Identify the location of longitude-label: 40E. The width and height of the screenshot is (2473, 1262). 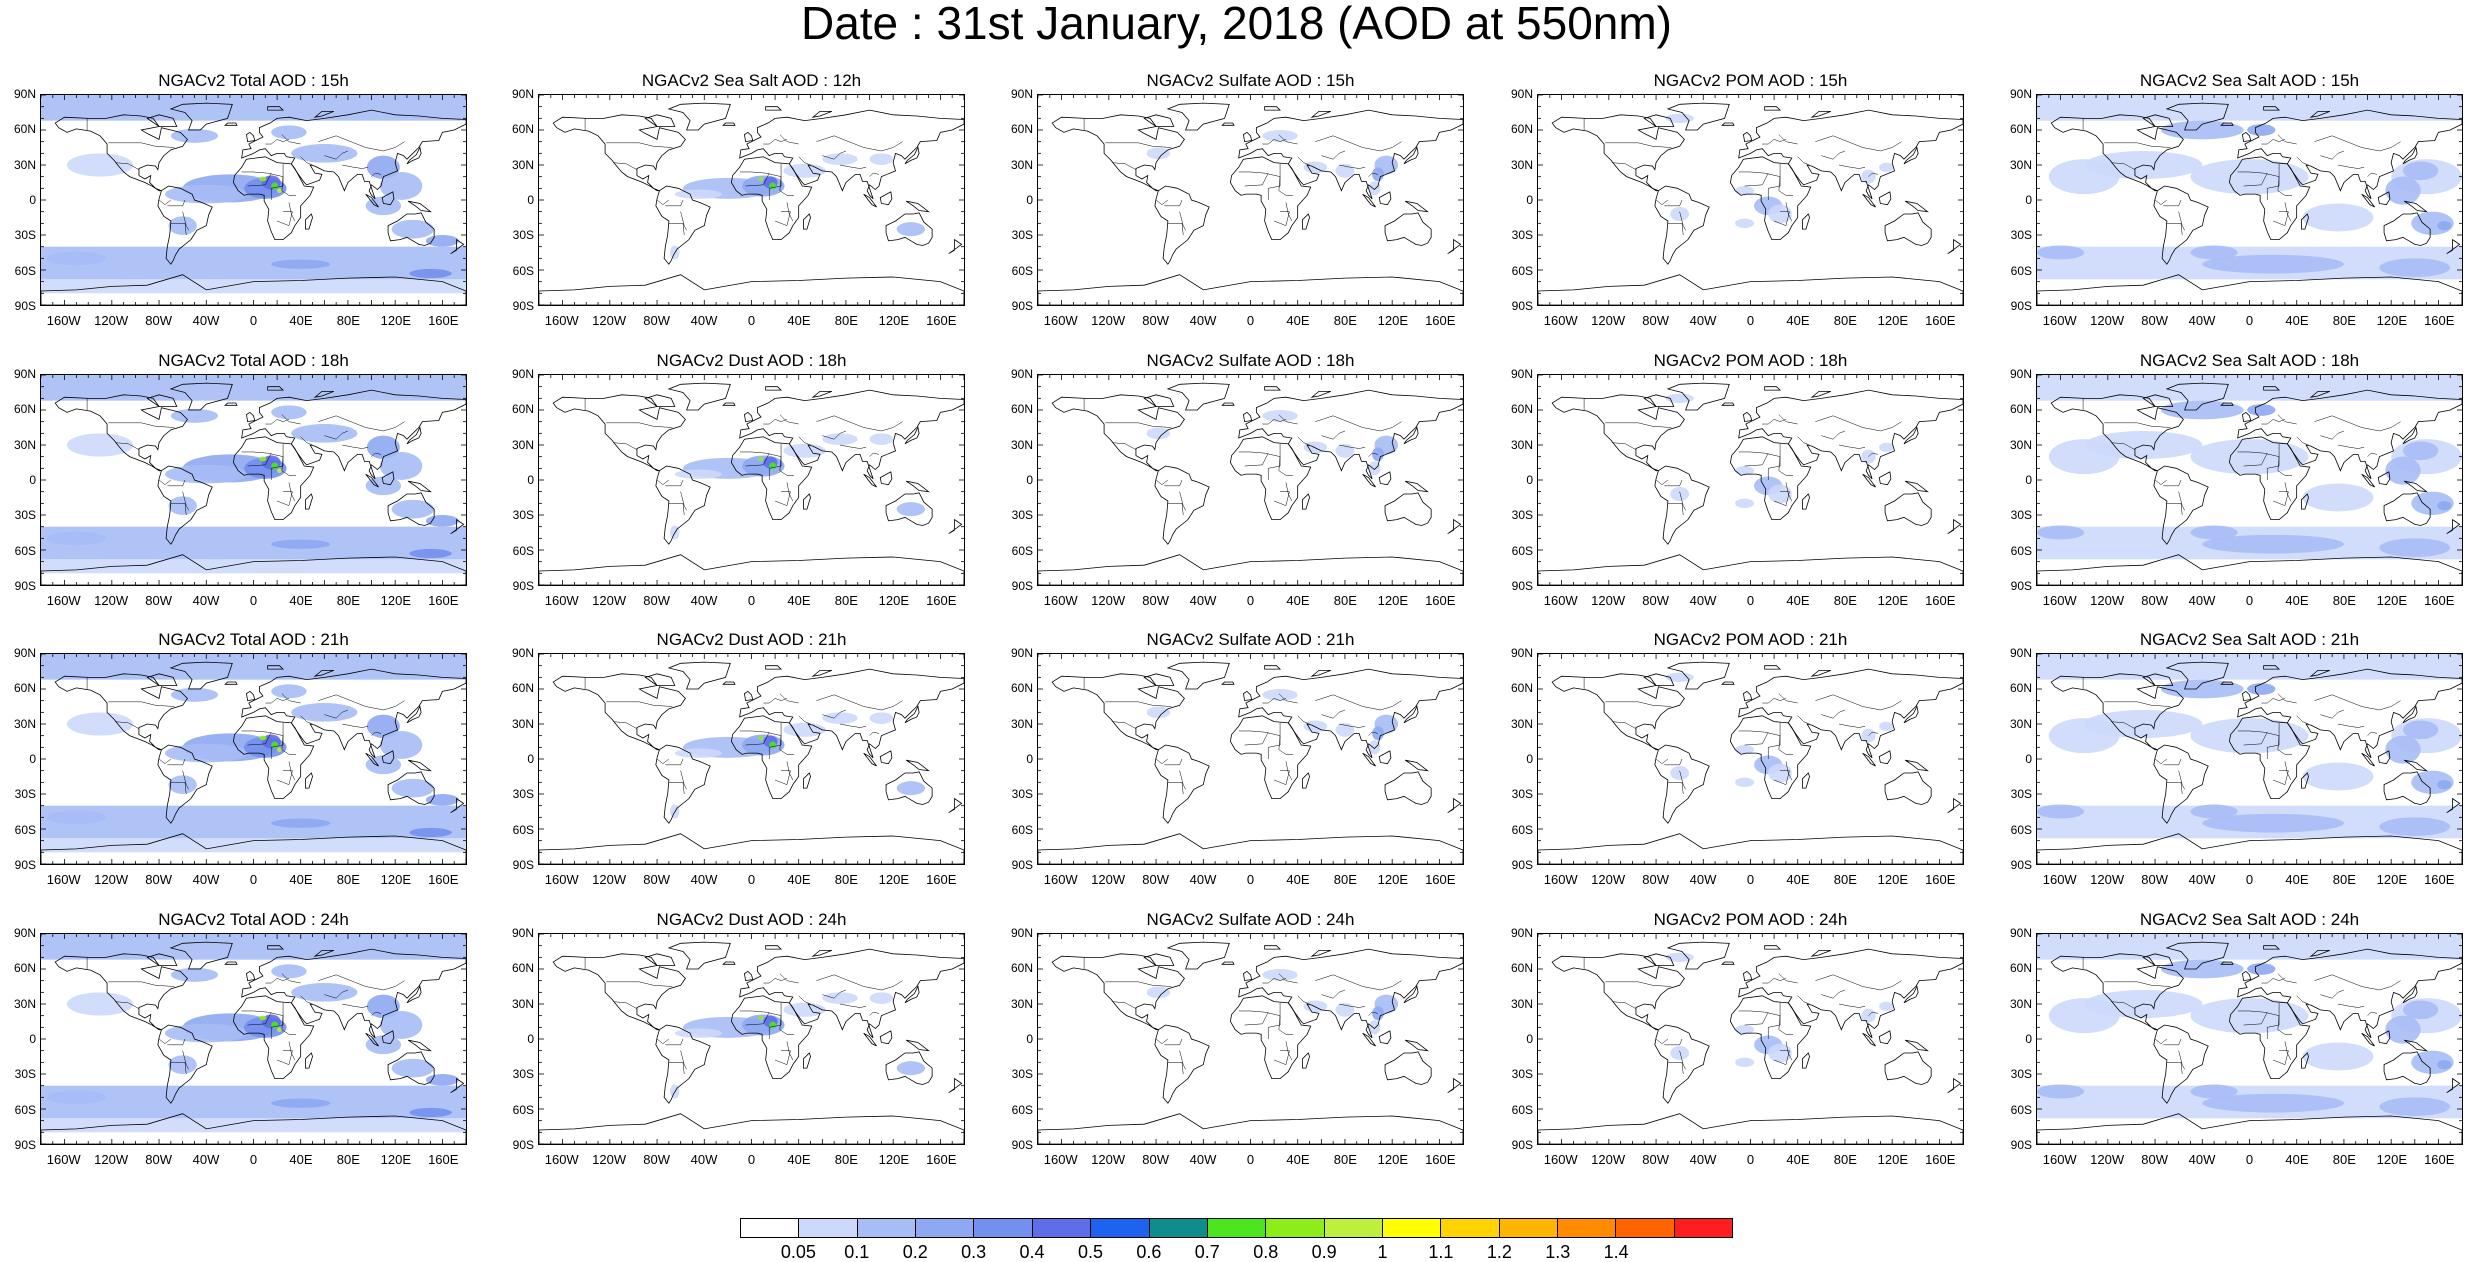
(301, 600).